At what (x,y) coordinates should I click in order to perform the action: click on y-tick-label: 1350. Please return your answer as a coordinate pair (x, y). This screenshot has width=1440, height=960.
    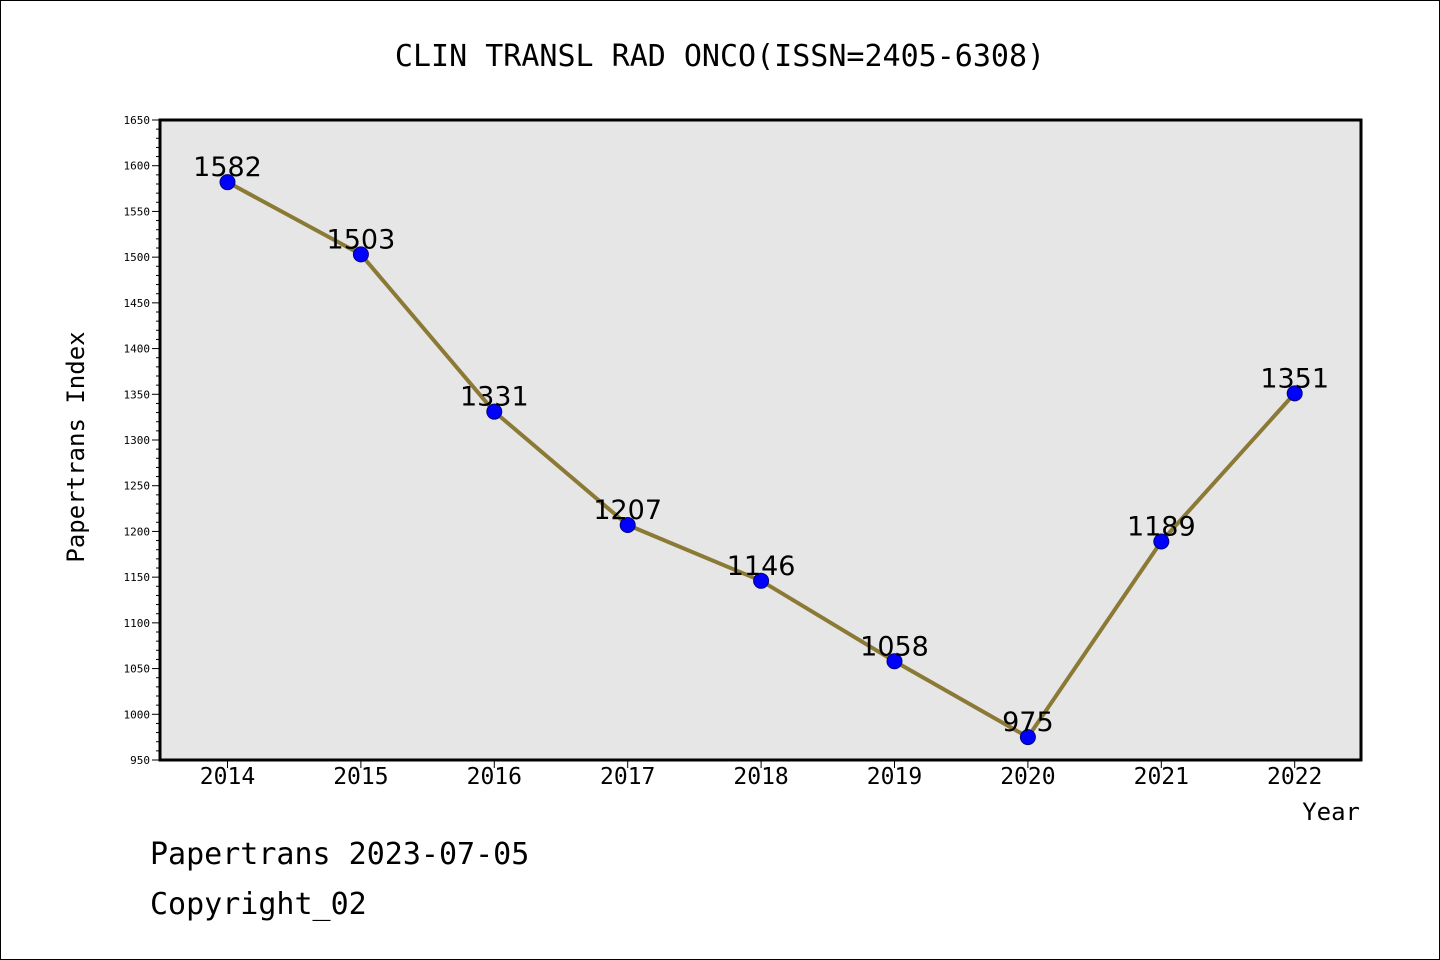
    Looking at the image, I should click on (137, 394).